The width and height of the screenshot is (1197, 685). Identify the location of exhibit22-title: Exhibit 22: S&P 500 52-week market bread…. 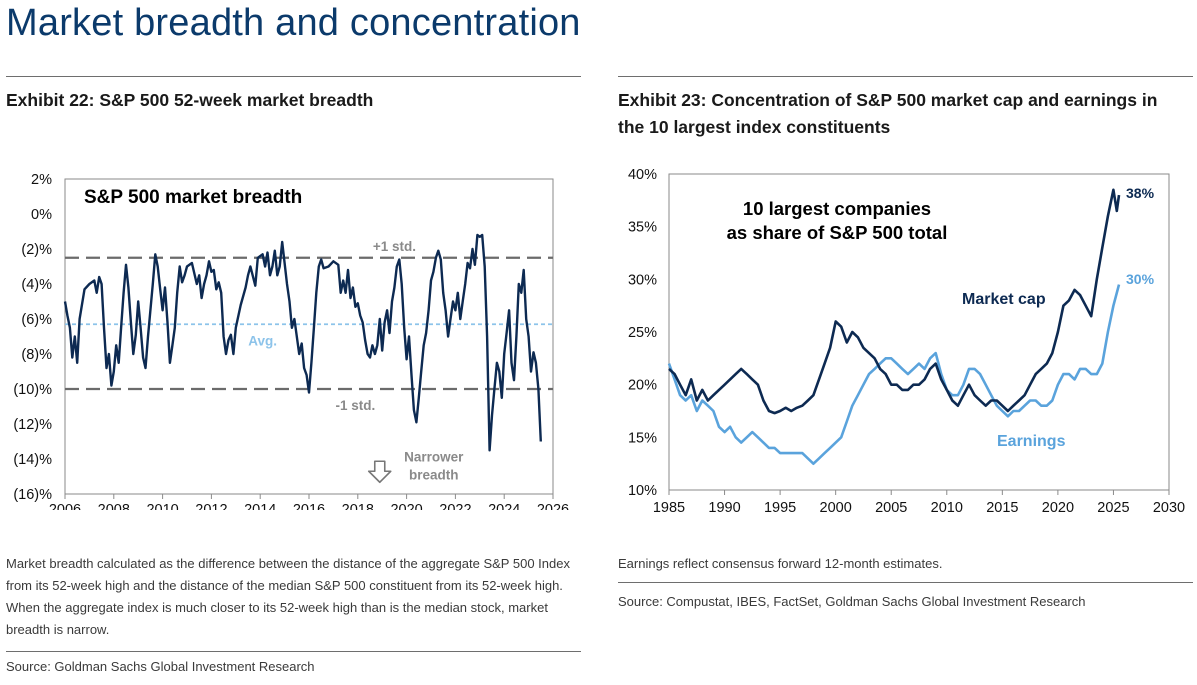
(190, 100).